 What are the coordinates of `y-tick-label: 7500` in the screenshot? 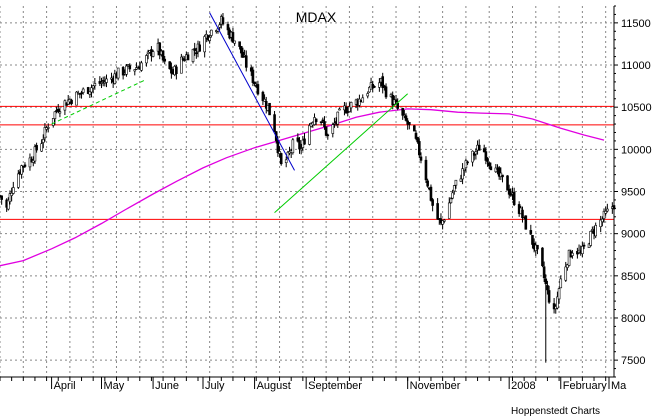 It's located at (633, 361).